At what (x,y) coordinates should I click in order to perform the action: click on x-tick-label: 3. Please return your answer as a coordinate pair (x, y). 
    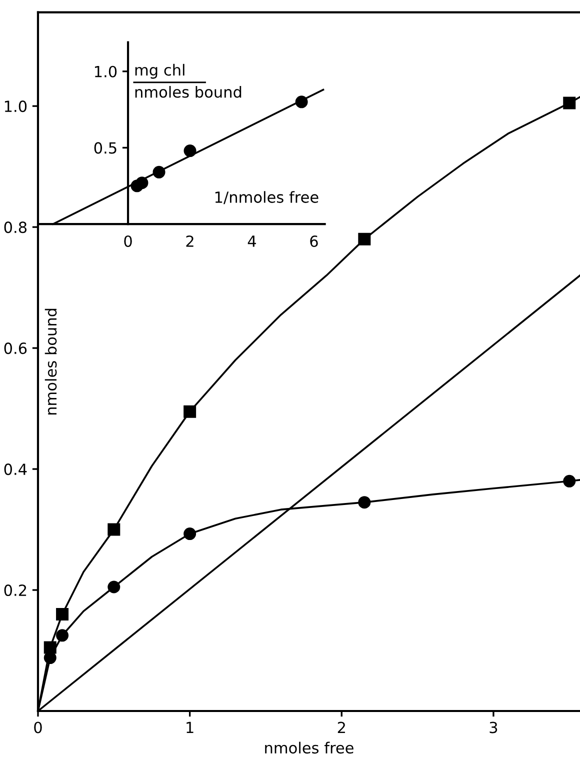
    Looking at the image, I should click on (494, 728).